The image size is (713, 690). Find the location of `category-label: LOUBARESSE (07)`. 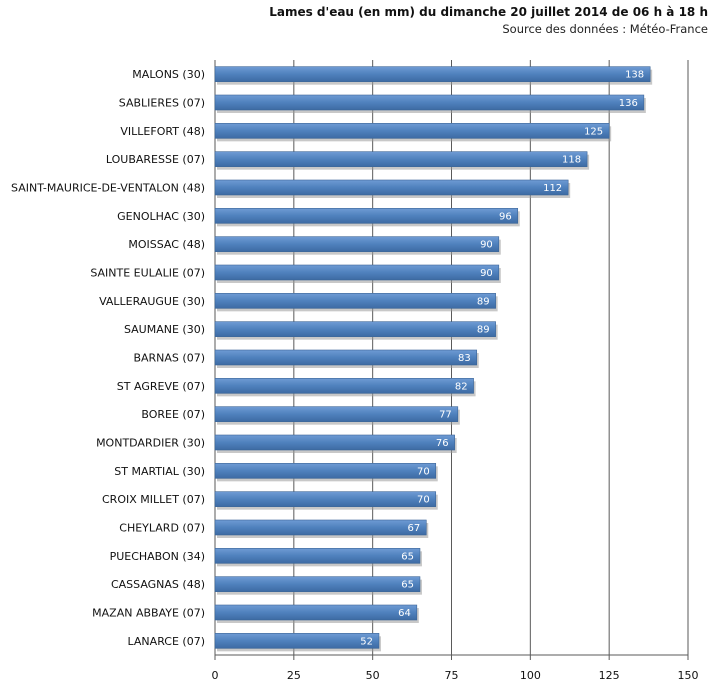

category-label: LOUBARESSE (07) is located at coordinates (155, 159).